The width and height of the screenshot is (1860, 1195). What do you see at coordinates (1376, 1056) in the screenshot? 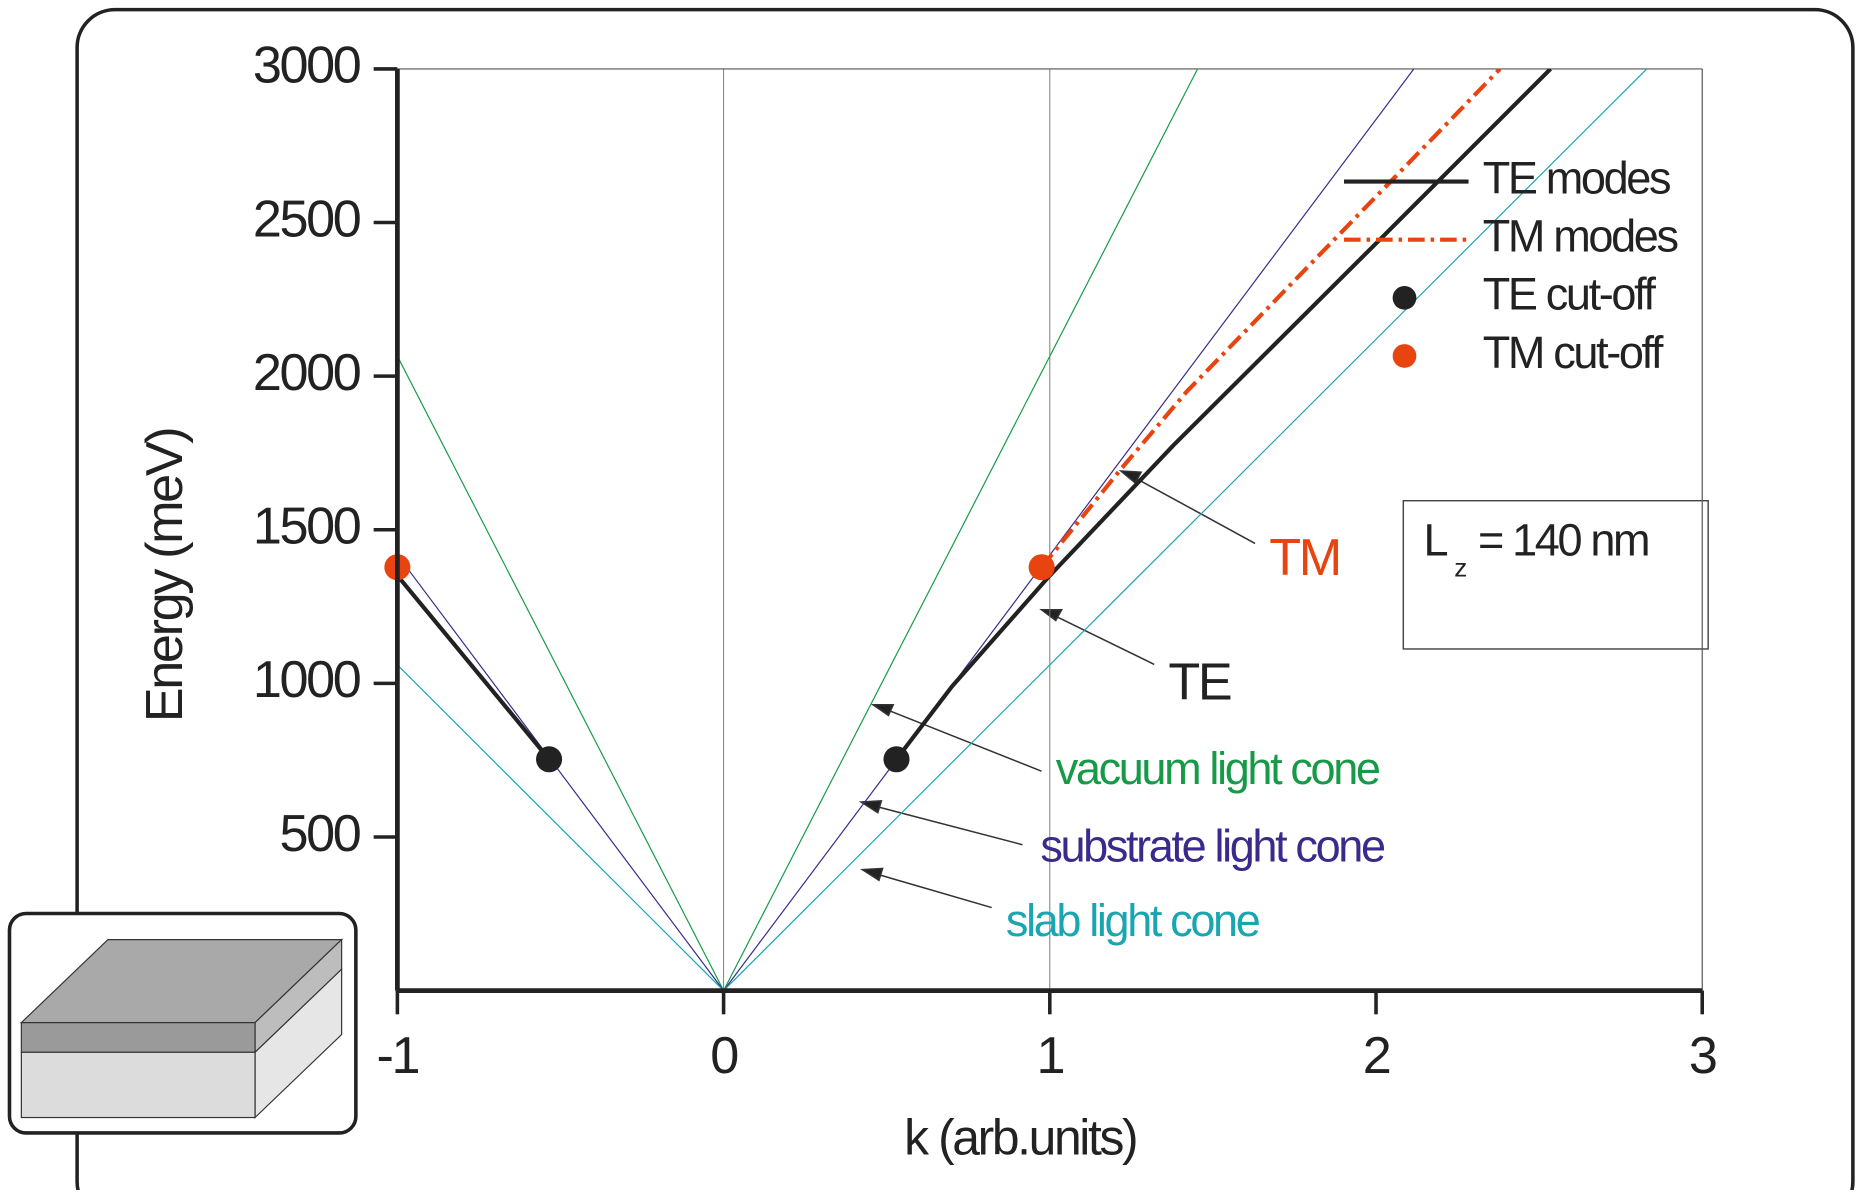
I see `x-tick-label: 2` at bounding box center [1376, 1056].